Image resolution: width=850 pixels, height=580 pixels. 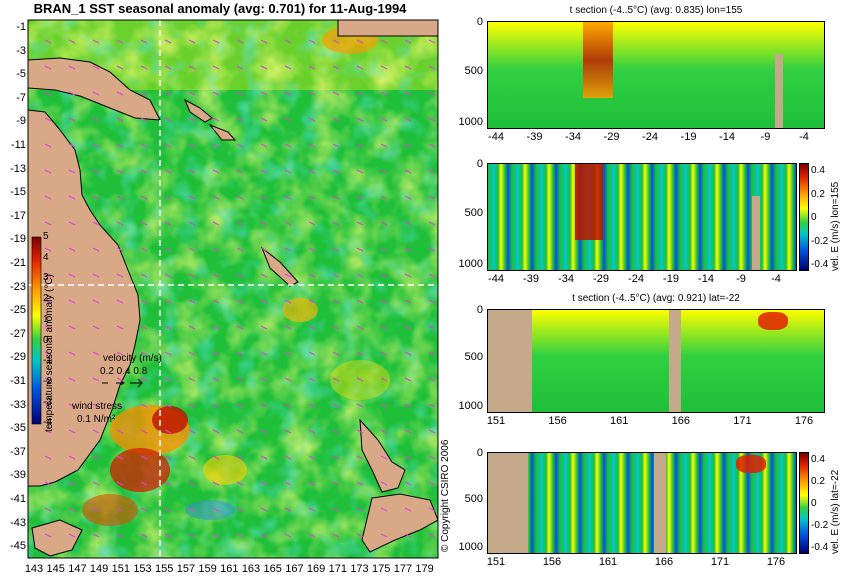 What do you see at coordinates (251, 569) in the screenshot?
I see `longitude-tick: 163` at bounding box center [251, 569].